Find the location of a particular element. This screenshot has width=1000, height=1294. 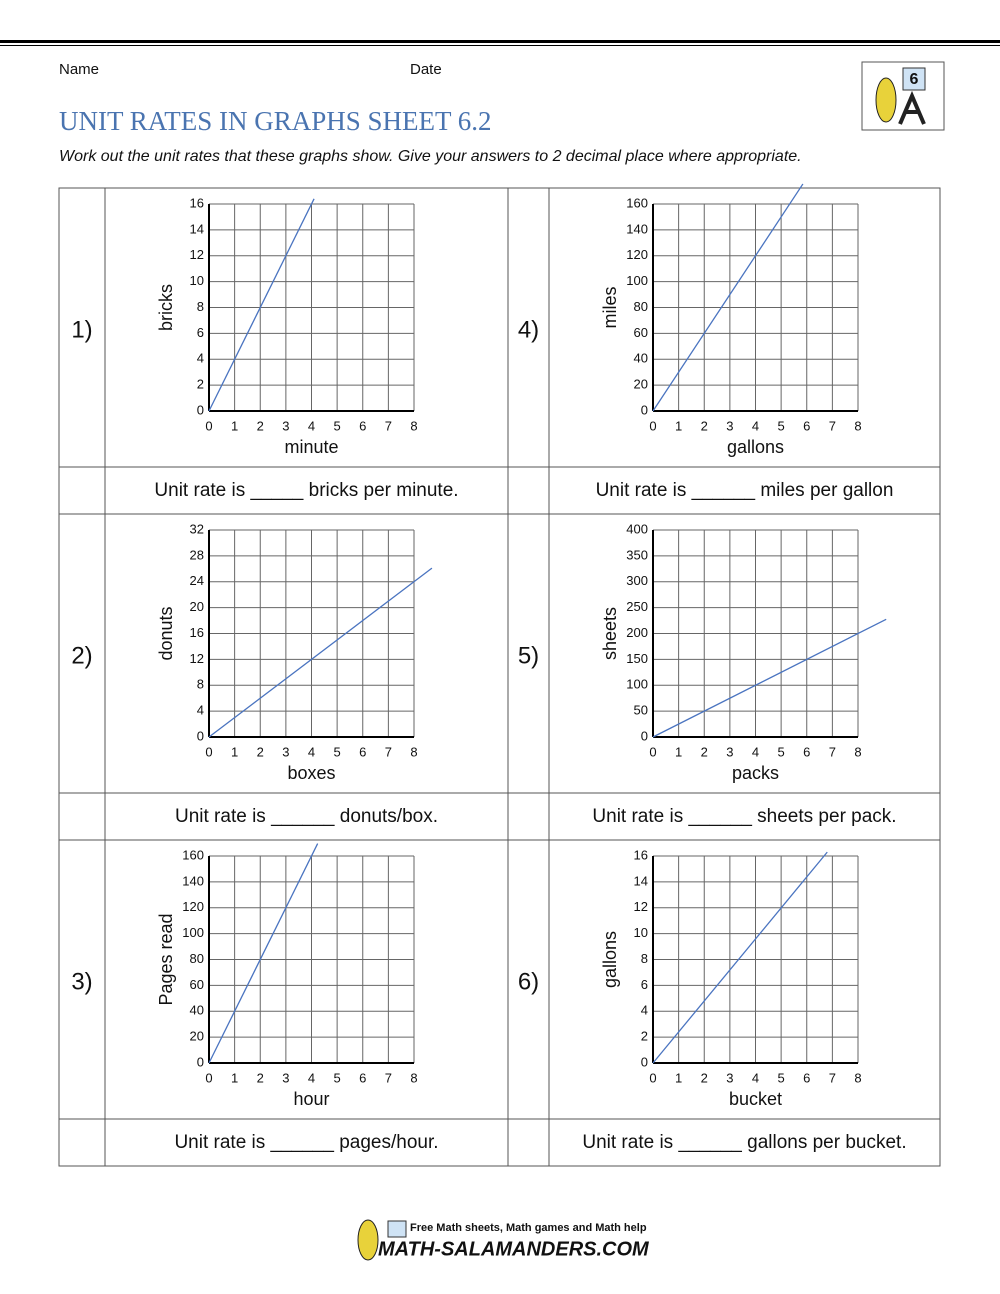

x-axis-label: packs is located at coordinates (755, 773).